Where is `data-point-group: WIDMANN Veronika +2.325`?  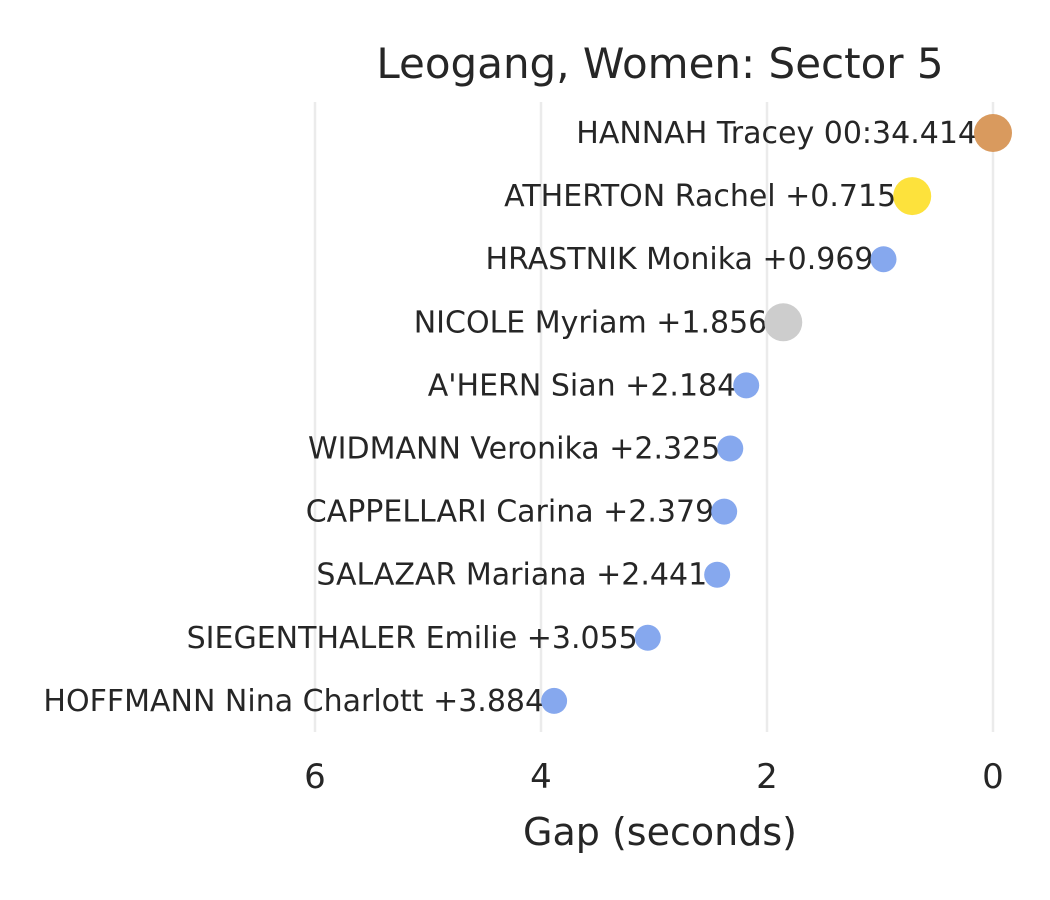
data-point-group: WIDMANN Veronika +2.325 is located at coordinates (526, 449).